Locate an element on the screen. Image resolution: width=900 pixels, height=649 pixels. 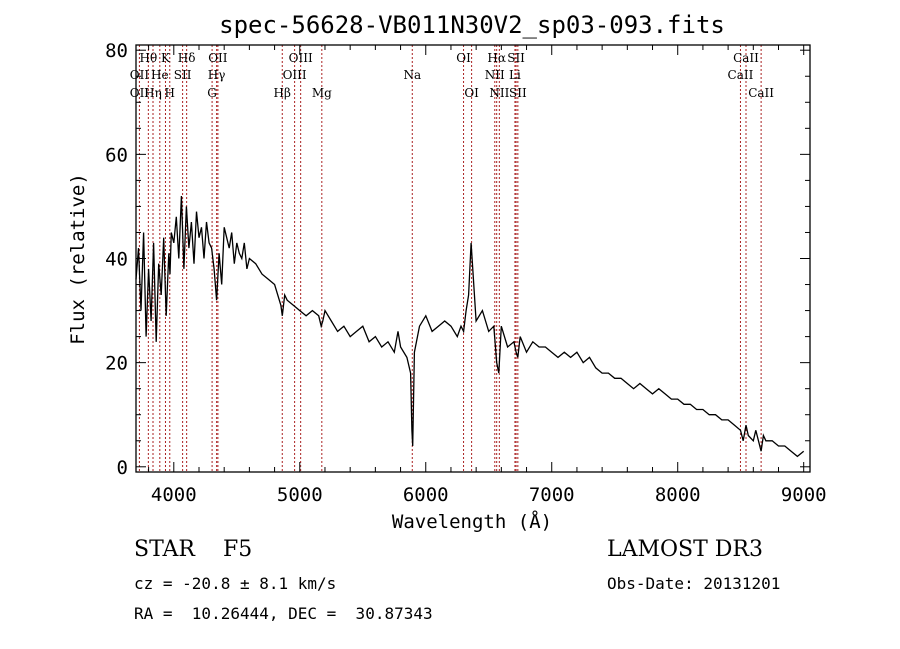
y-tick-label: 60 is located at coordinates (116, 155).